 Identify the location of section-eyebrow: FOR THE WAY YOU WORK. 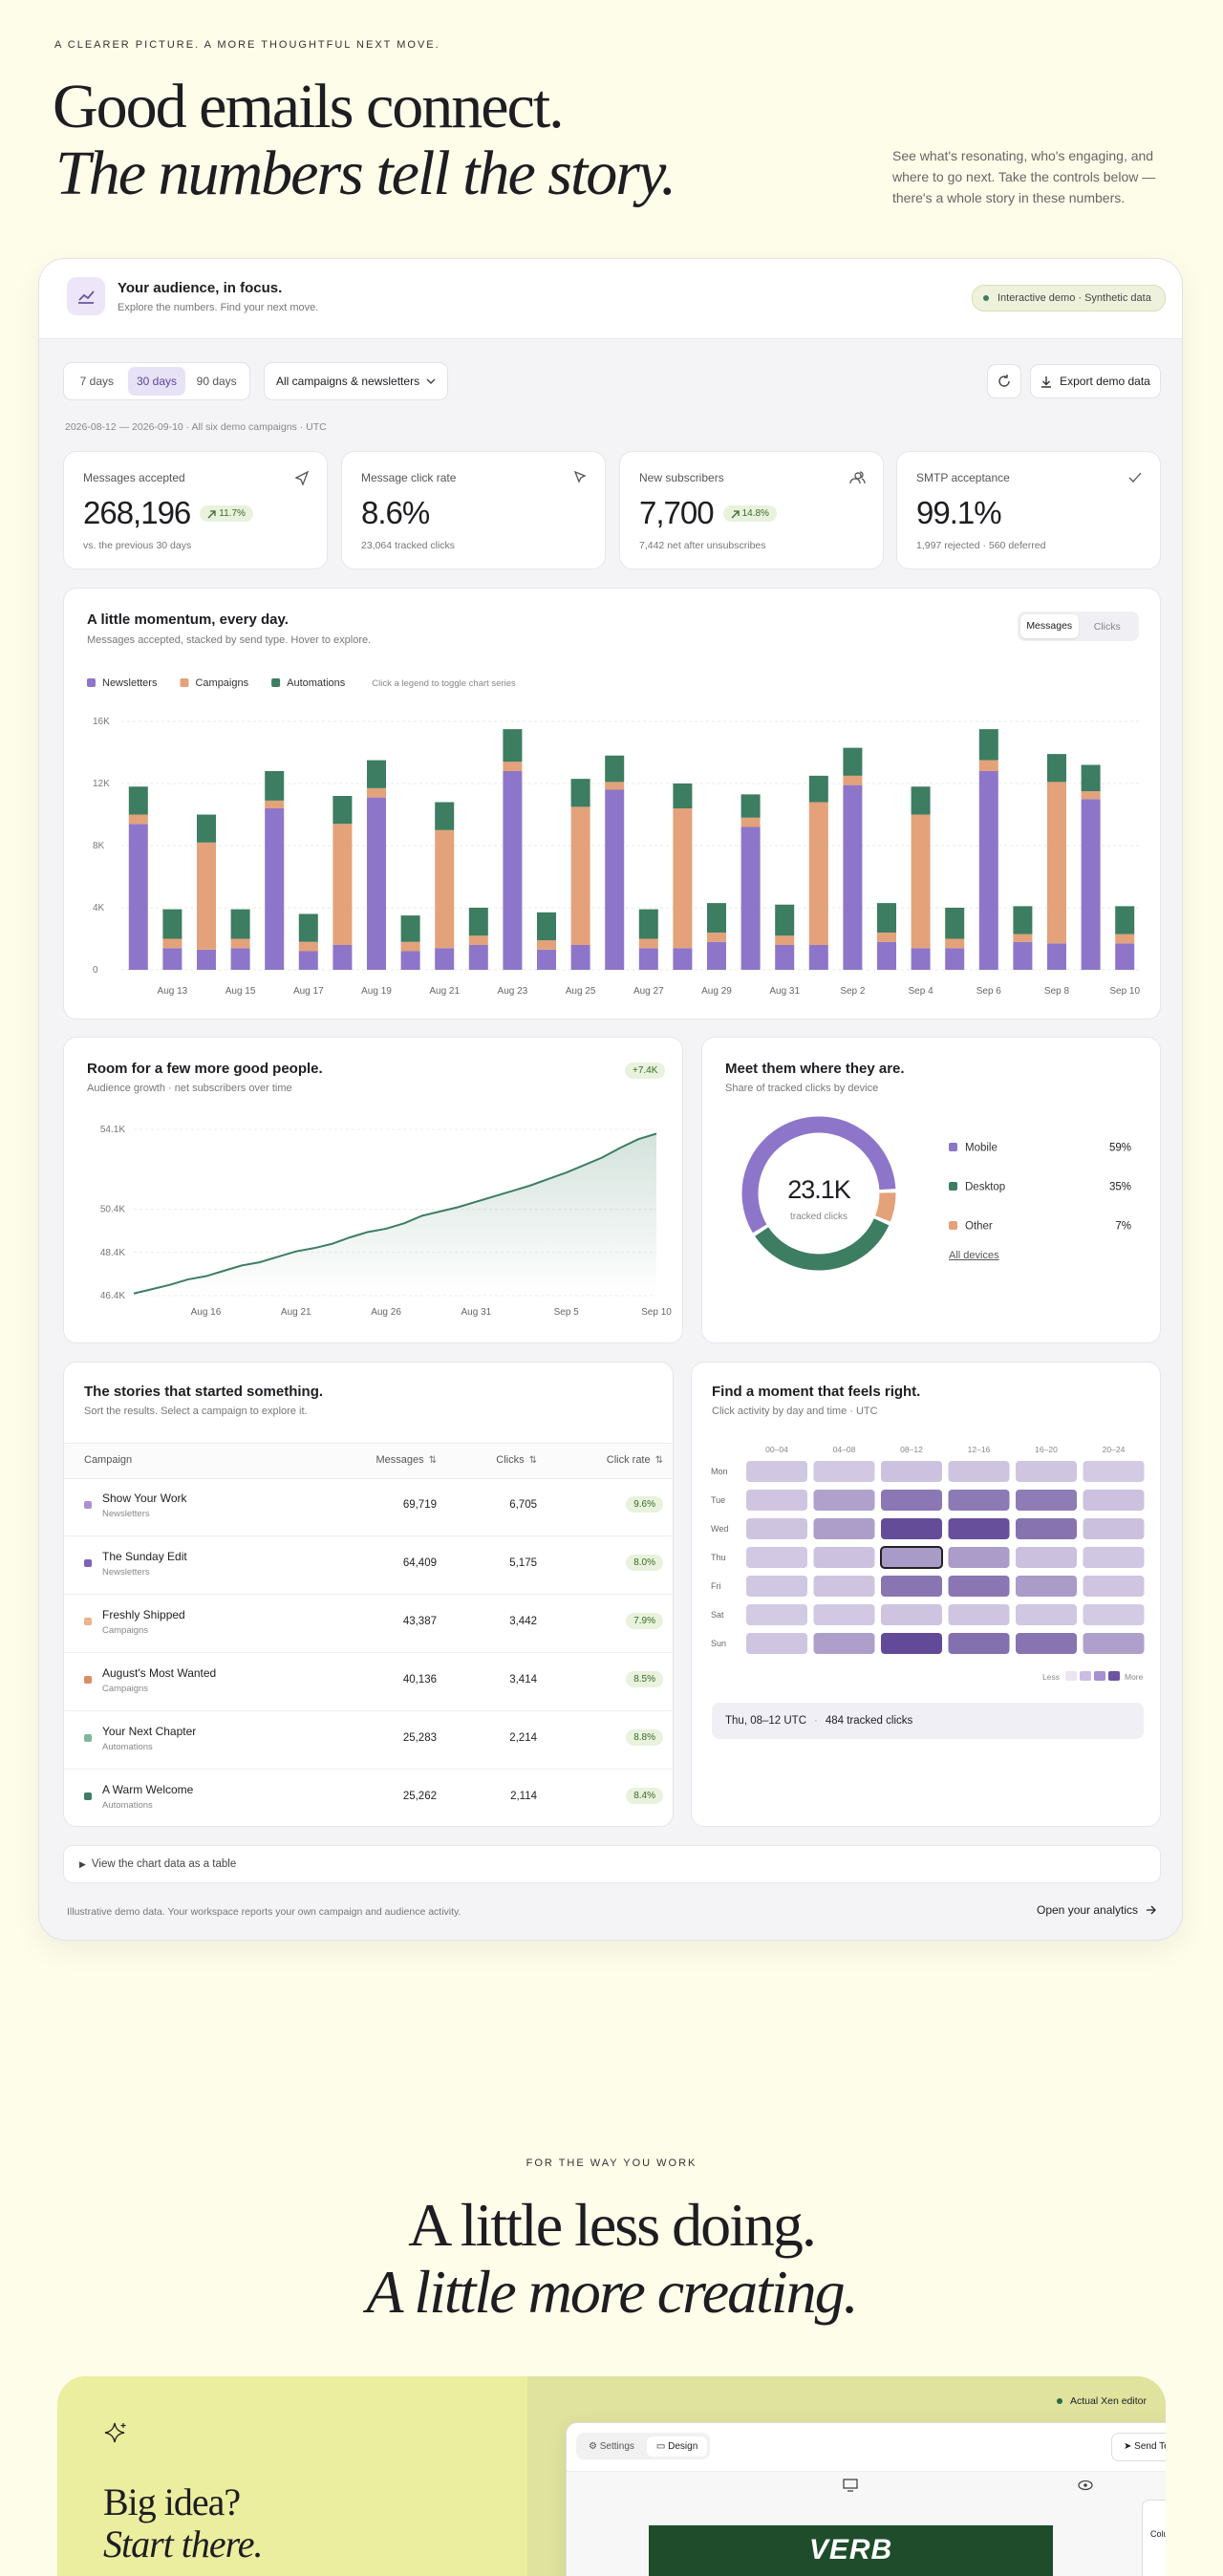
(611, 2163).